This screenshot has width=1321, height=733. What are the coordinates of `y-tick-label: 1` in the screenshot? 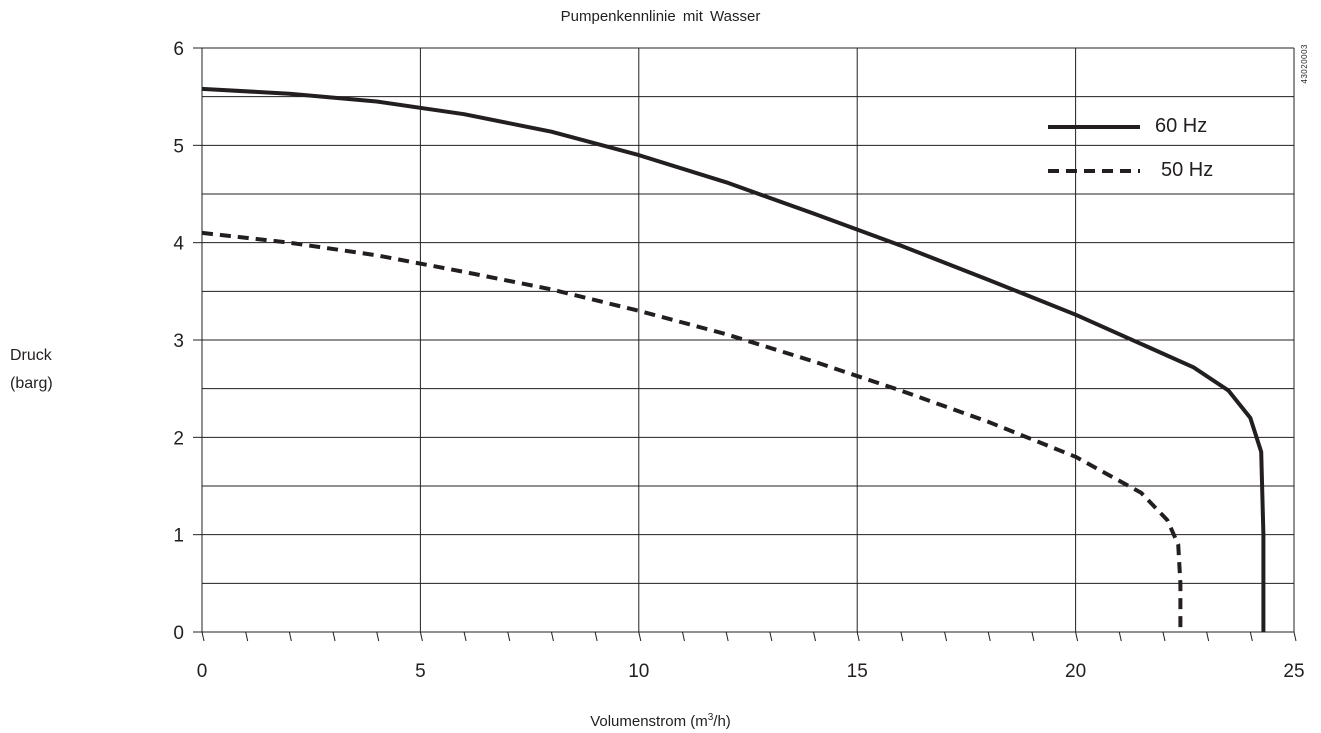 It's located at (178, 536).